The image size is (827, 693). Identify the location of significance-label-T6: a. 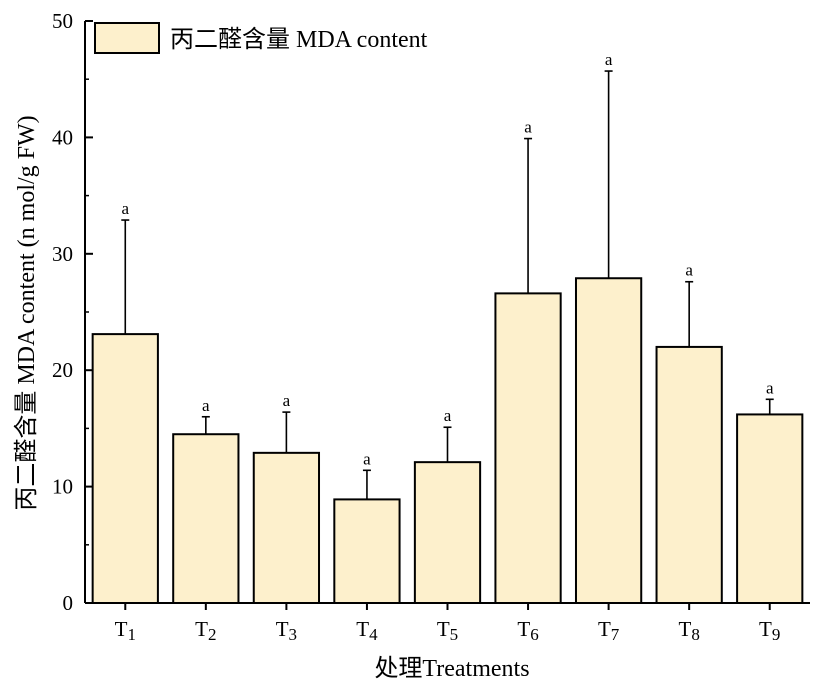
(528, 127).